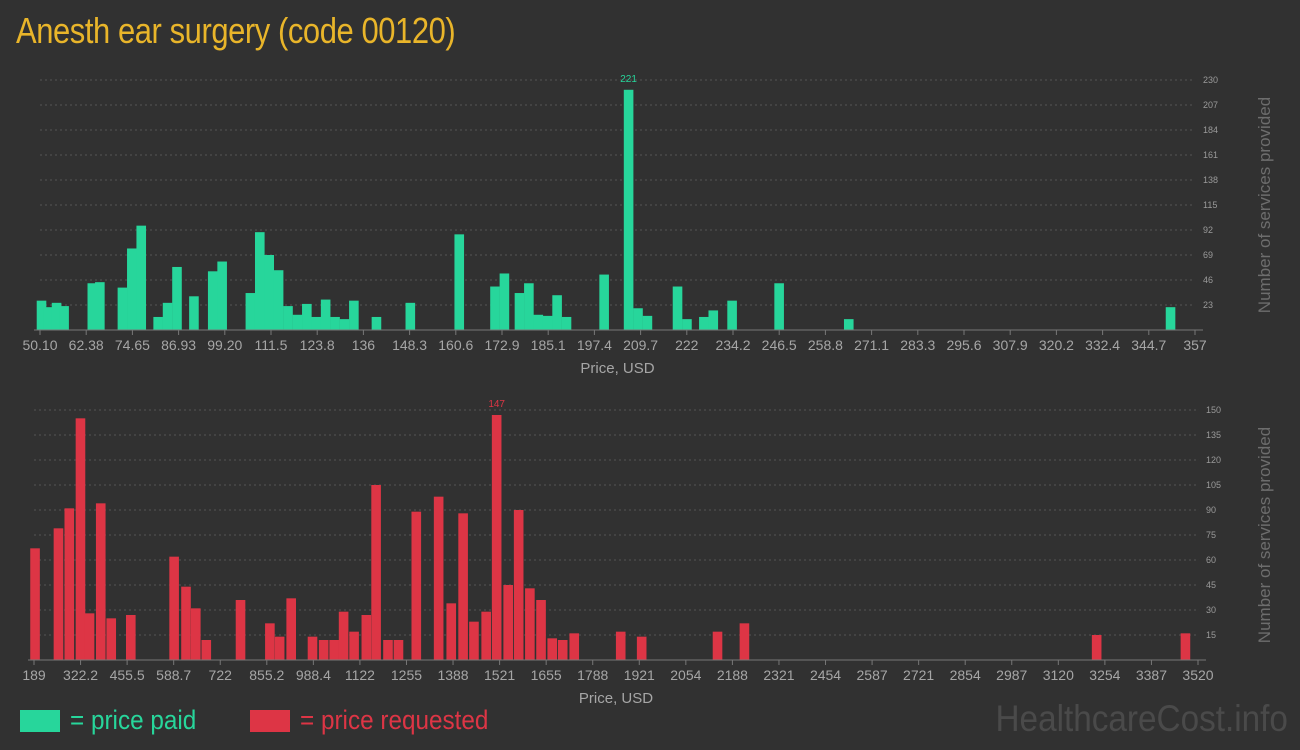  I want to click on paid-x-tick-label: 148.3, so click(409, 345).